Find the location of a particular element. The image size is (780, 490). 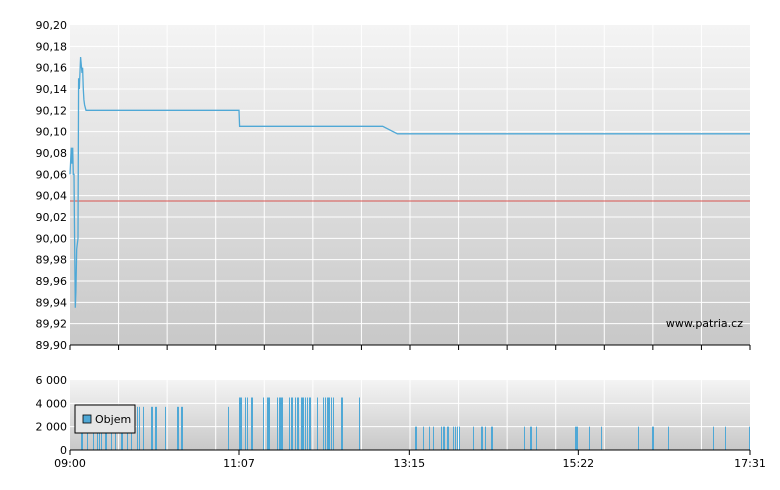

volume-y-axis: 0 2 000 4 000 6 000 is located at coordinates (52, 415).